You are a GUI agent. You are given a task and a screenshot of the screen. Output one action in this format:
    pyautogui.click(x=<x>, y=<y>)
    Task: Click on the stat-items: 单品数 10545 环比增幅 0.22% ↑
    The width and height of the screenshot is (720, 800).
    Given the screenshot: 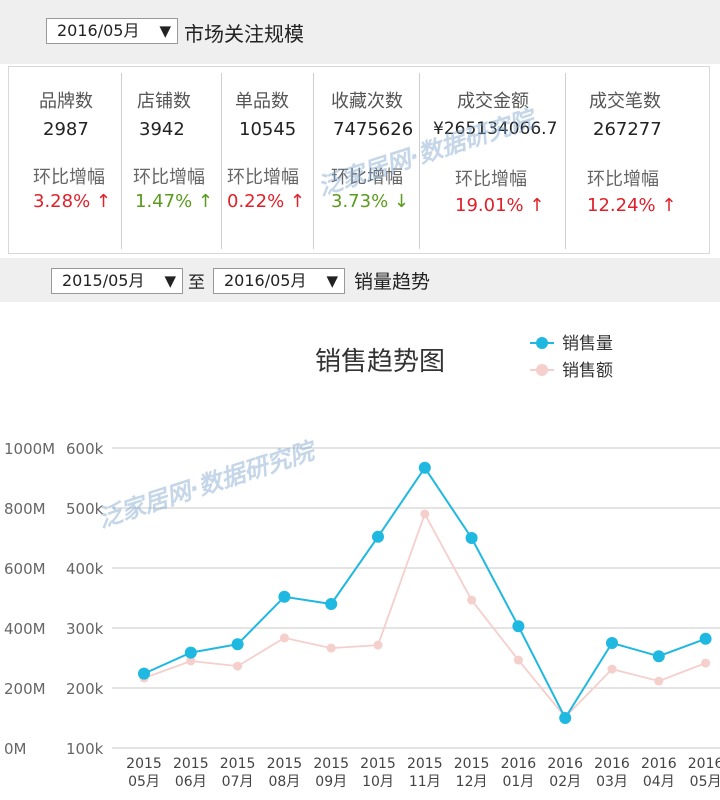 What is the action you would take?
    pyautogui.click(x=267, y=160)
    